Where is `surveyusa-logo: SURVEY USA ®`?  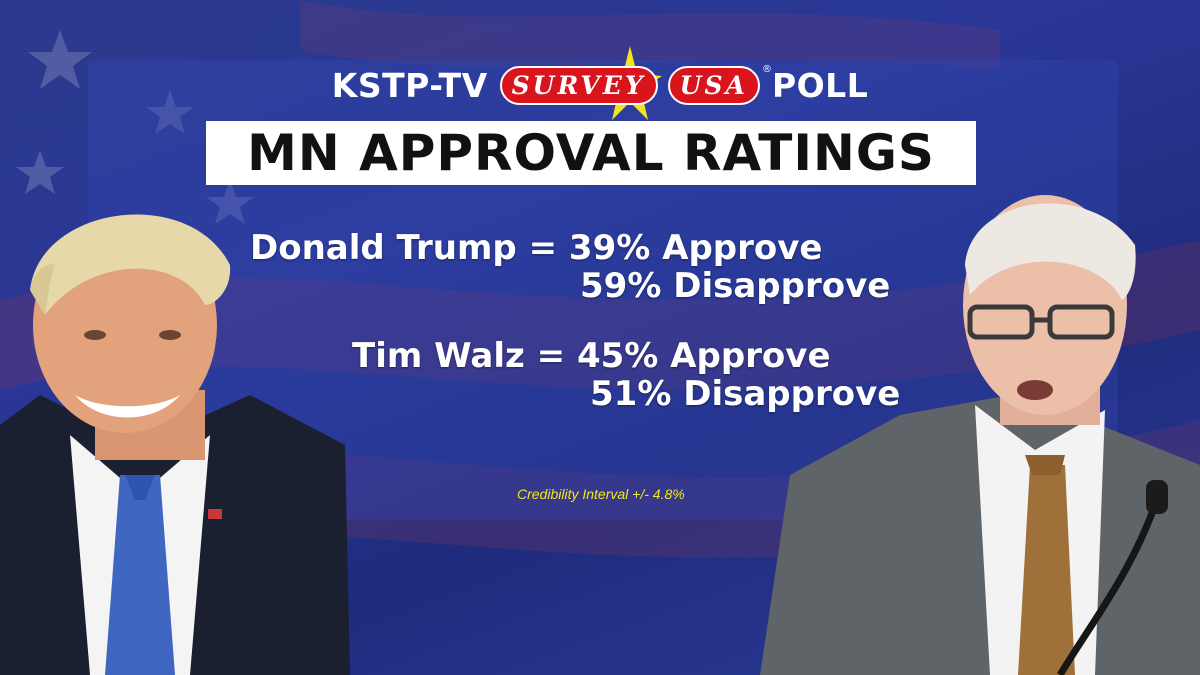
surveyusa-logo: SURVEY USA ® is located at coordinates (635, 82).